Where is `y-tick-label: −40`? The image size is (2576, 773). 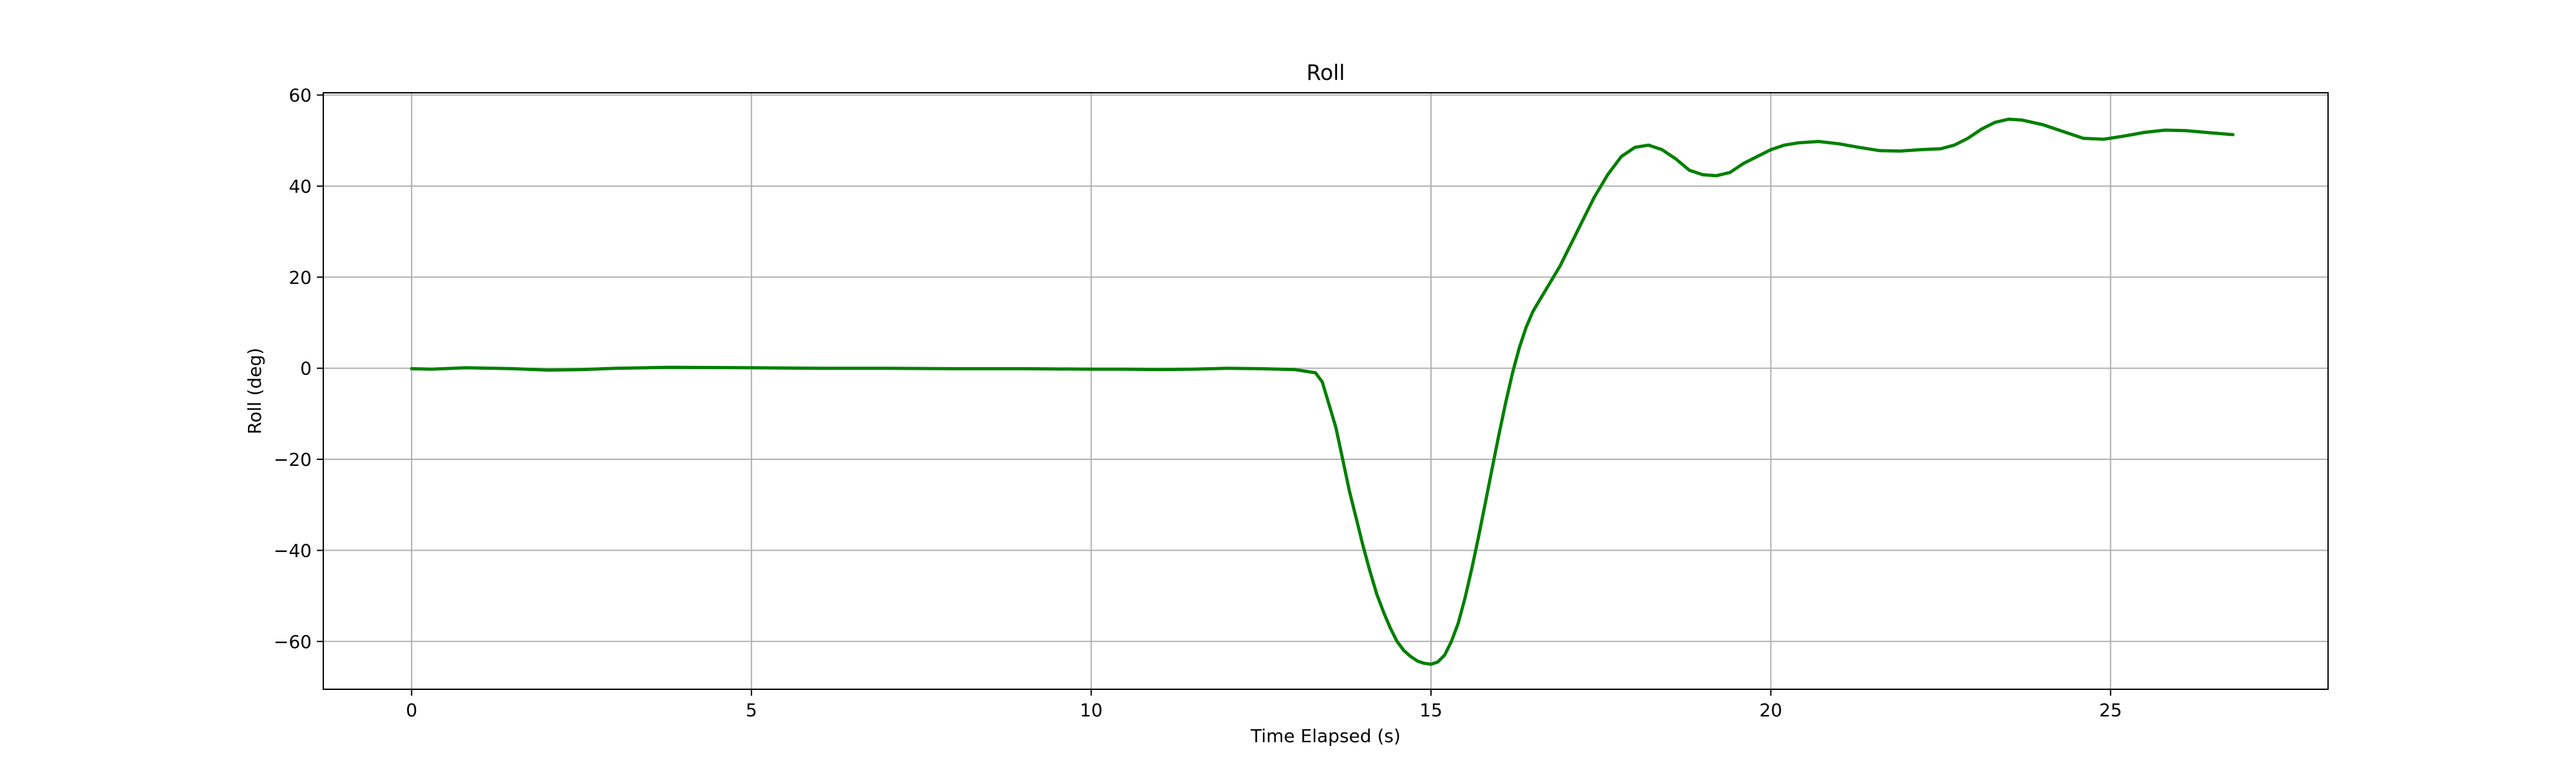 y-tick-label: −40 is located at coordinates (293, 550).